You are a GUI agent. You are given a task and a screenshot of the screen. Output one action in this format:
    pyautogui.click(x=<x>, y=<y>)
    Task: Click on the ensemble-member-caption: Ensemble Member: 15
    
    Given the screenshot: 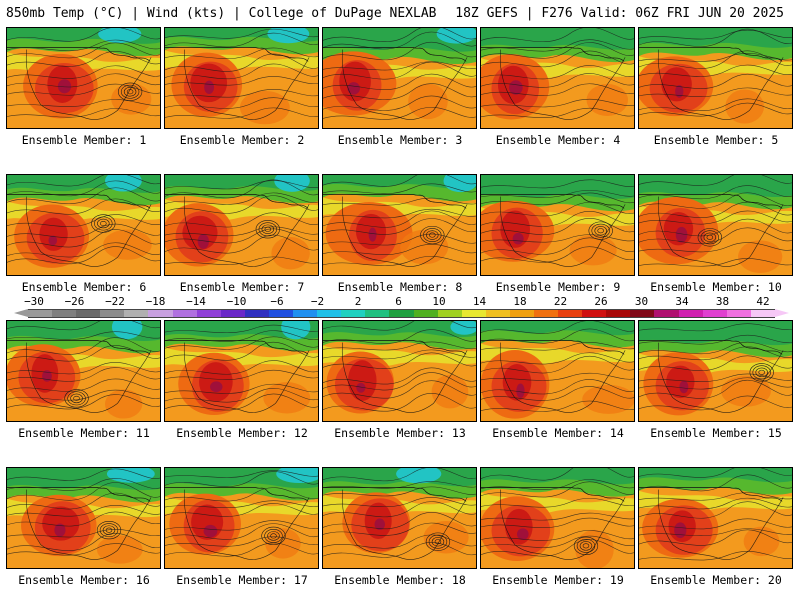 What is the action you would take?
    pyautogui.click(x=716, y=433)
    